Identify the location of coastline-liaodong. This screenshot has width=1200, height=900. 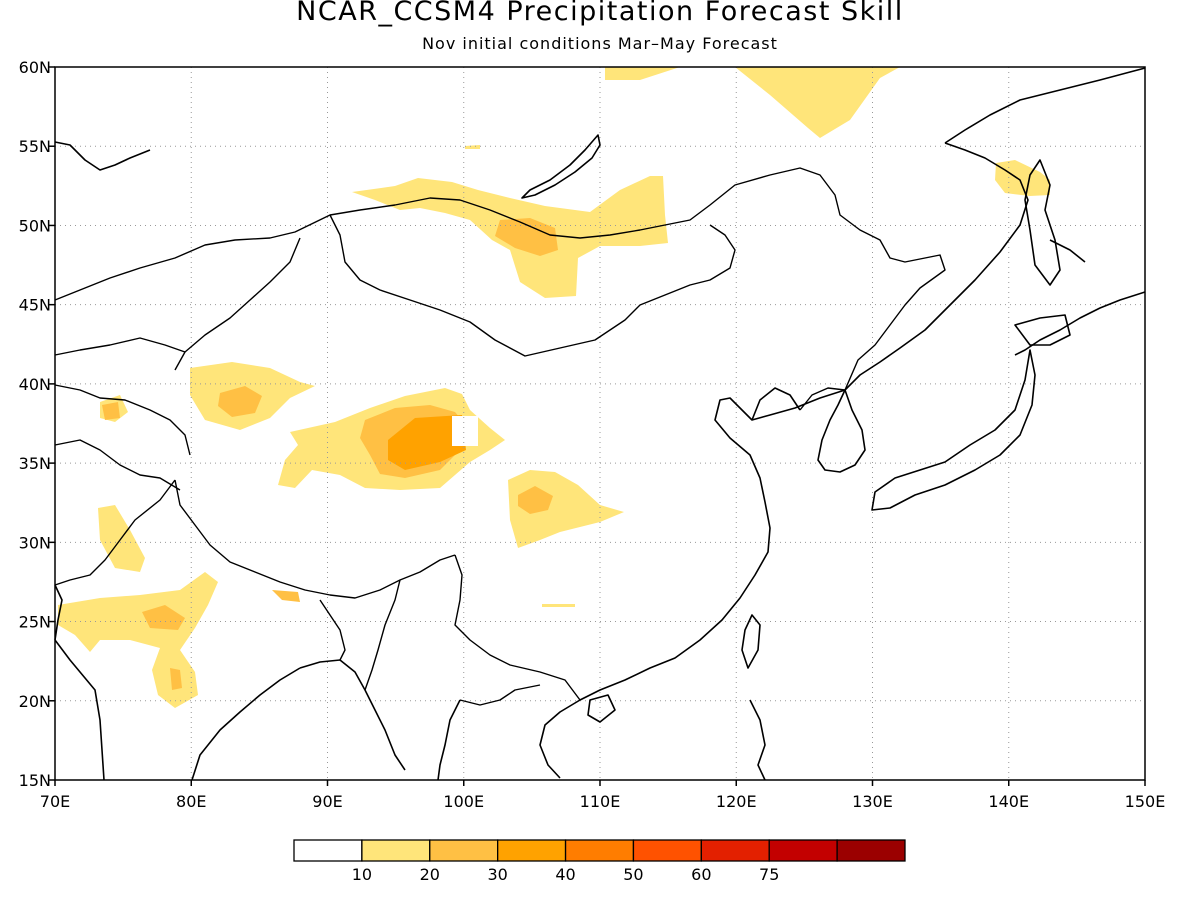
(776, 404).